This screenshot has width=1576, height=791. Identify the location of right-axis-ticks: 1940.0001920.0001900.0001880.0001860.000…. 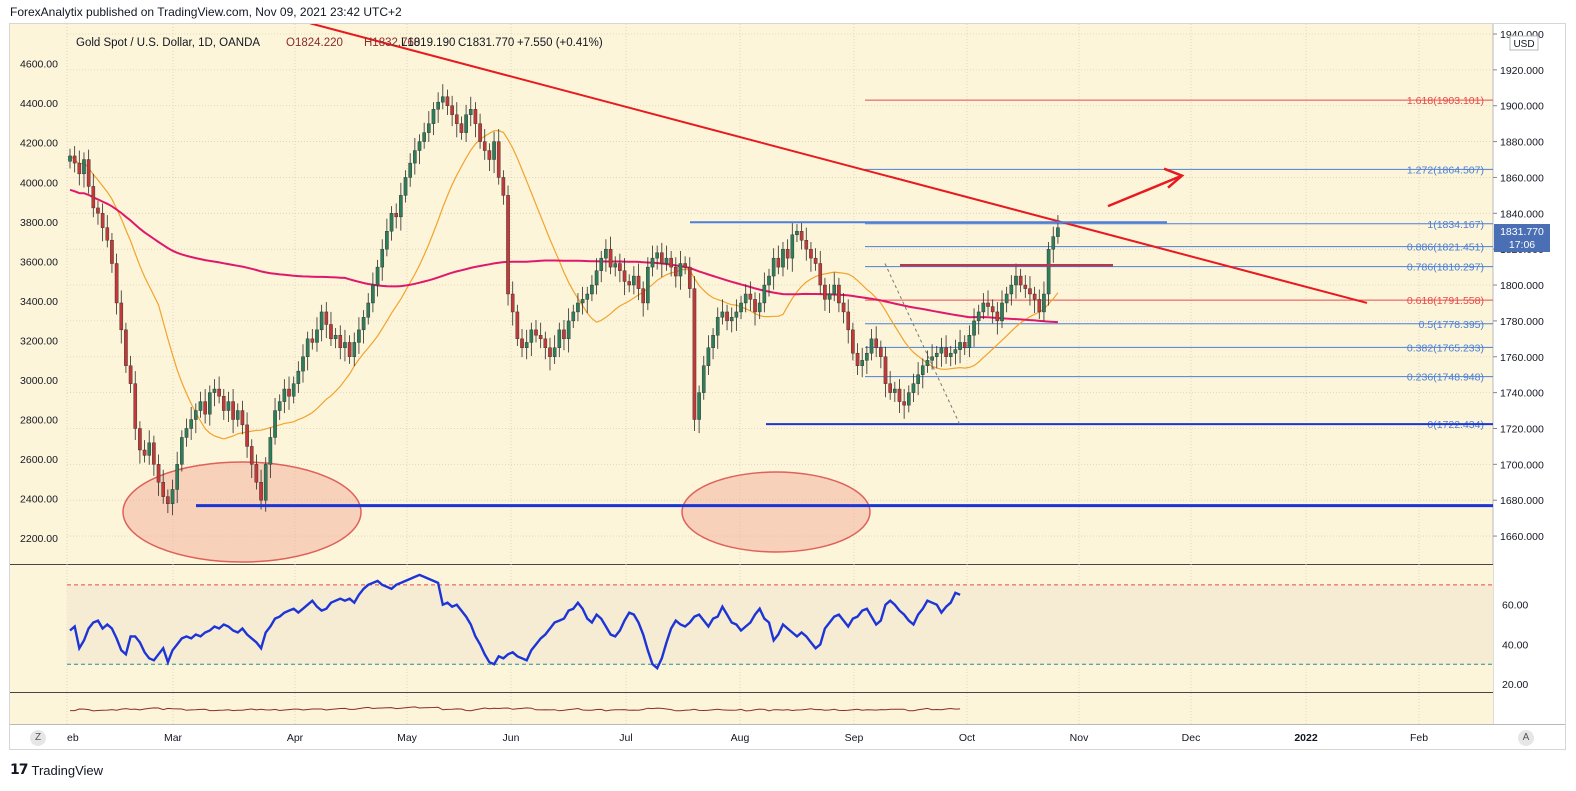
(1518, 286).